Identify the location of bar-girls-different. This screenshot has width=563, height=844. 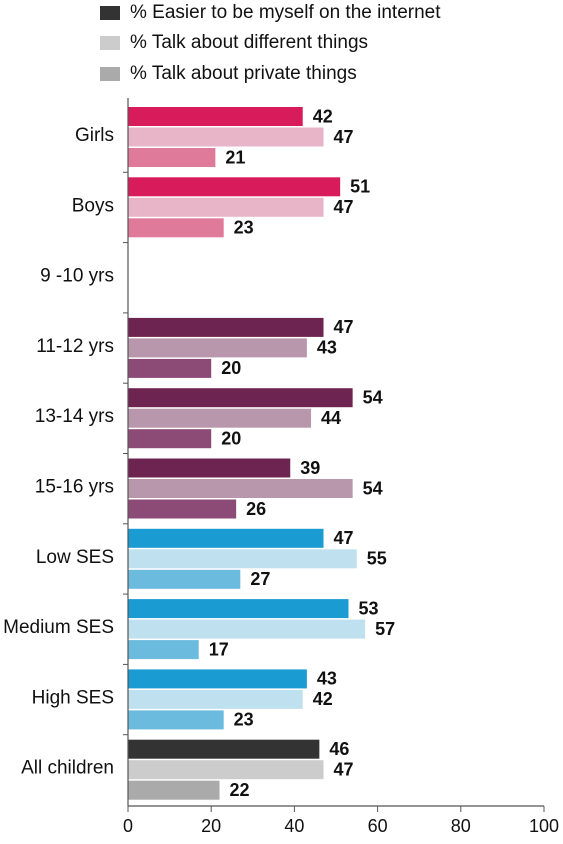
(226, 137).